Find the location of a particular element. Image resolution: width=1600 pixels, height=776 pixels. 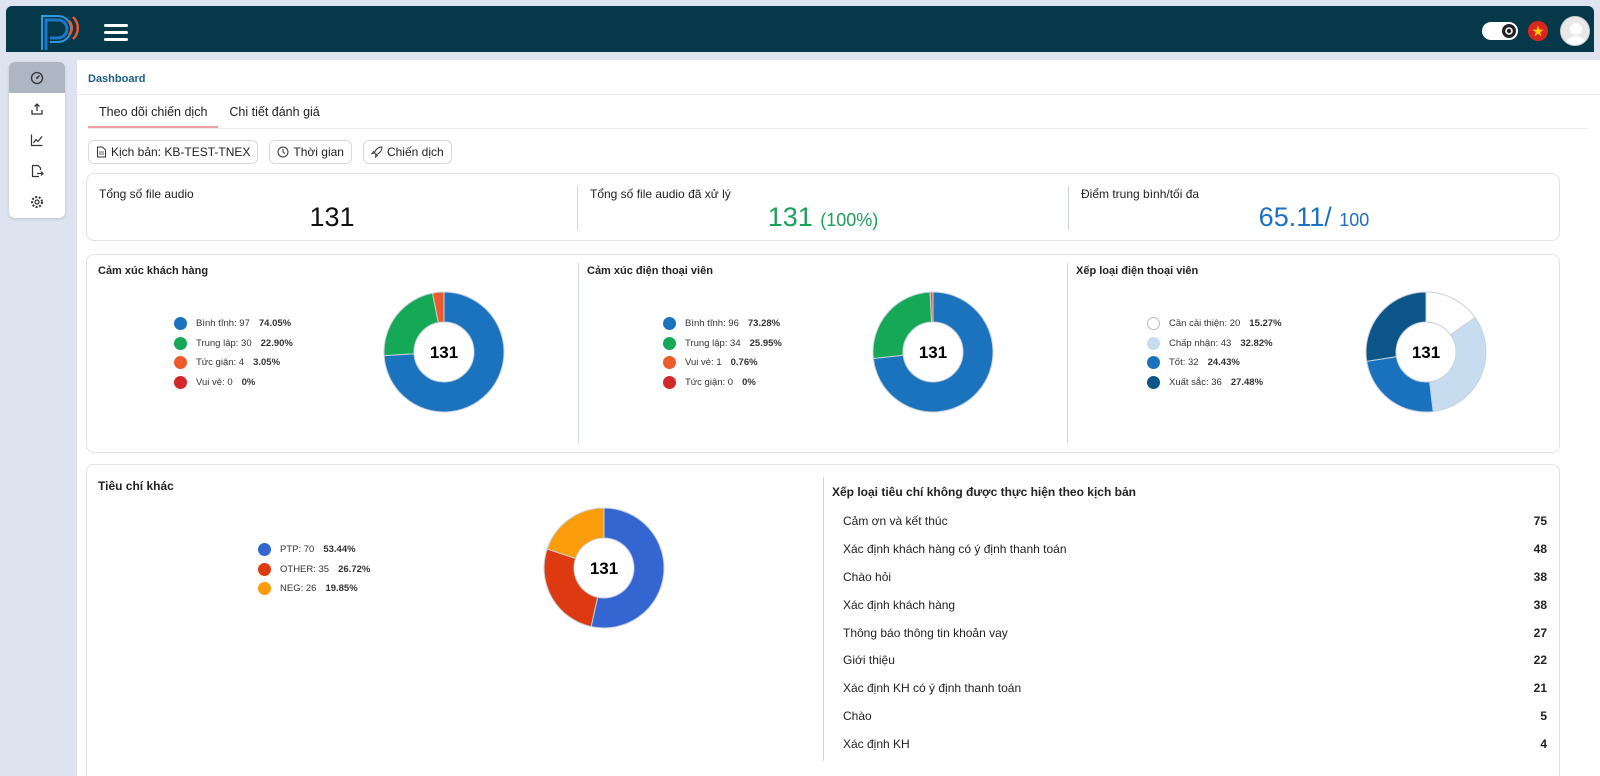

agent-emotion-legend-label: Tức giận: 0 is located at coordinates (709, 382).